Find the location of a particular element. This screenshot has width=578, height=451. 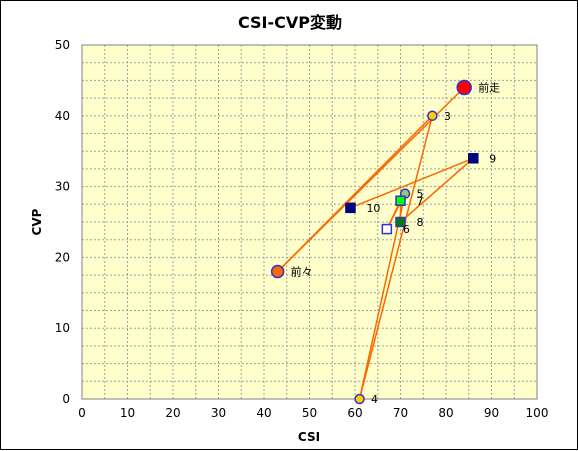

point-label: 3 is located at coordinates (447, 116).